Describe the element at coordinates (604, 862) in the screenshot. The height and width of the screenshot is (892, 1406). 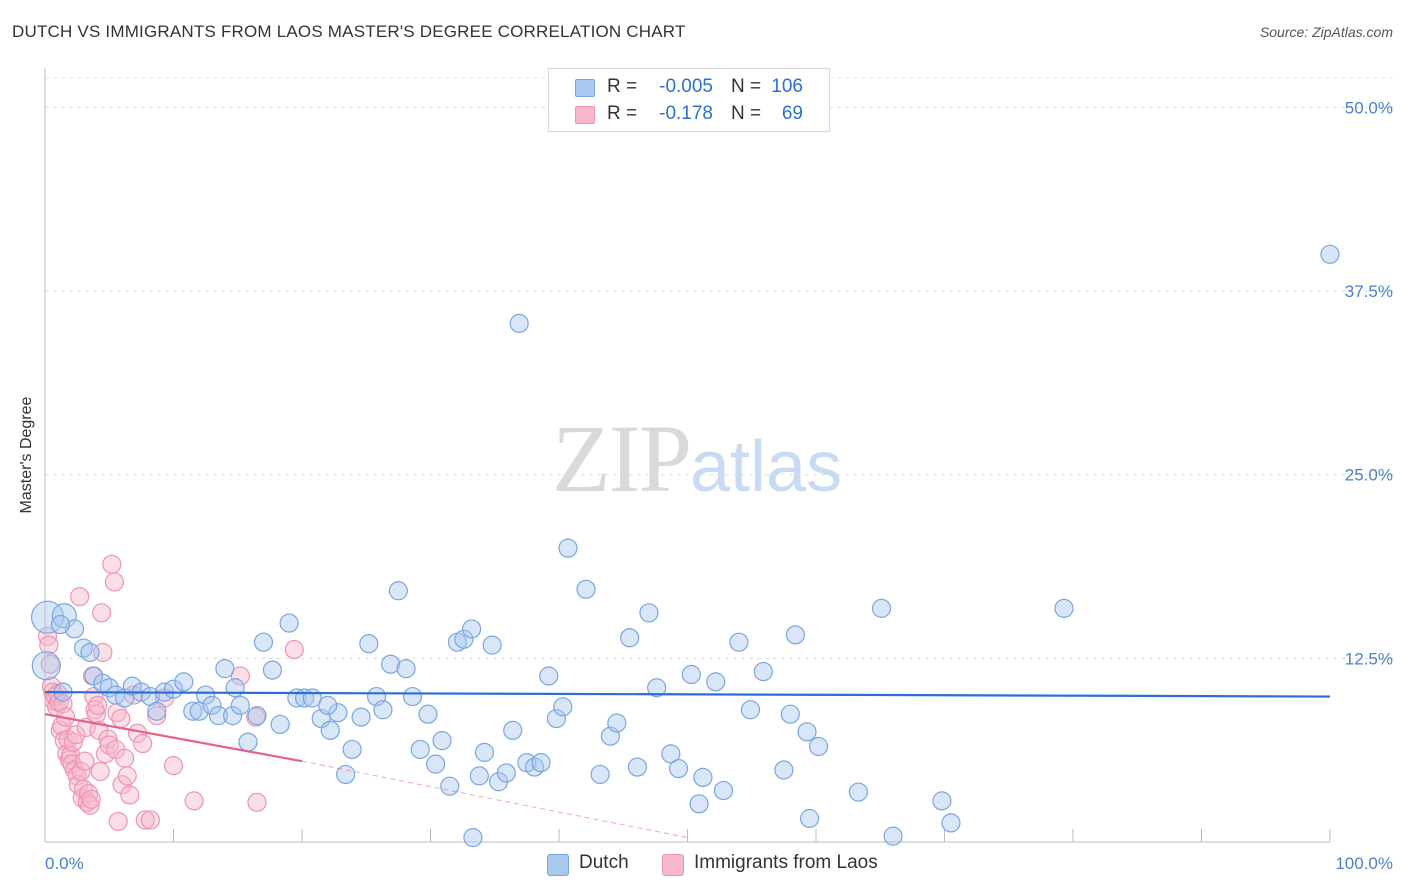
I see `bottom-legend-label-dutch: Dutch` at that location.